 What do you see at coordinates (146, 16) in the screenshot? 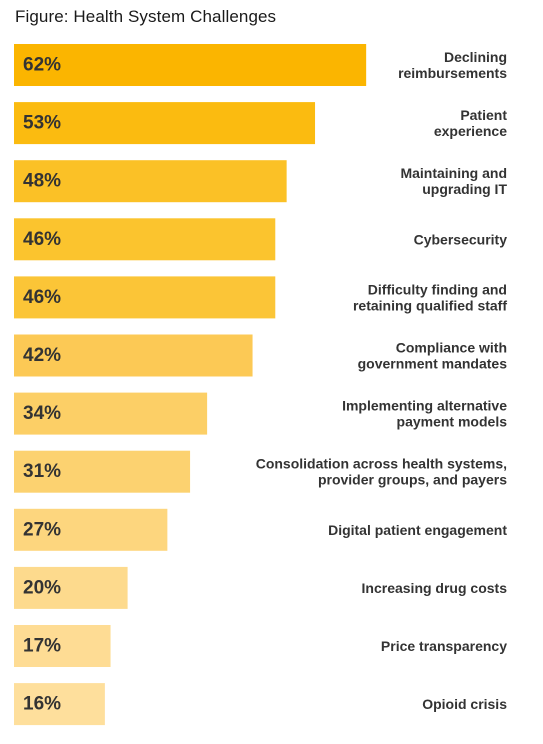
I see `chart-title: Figure: Health System Challenges` at bounding box center [146, 16].